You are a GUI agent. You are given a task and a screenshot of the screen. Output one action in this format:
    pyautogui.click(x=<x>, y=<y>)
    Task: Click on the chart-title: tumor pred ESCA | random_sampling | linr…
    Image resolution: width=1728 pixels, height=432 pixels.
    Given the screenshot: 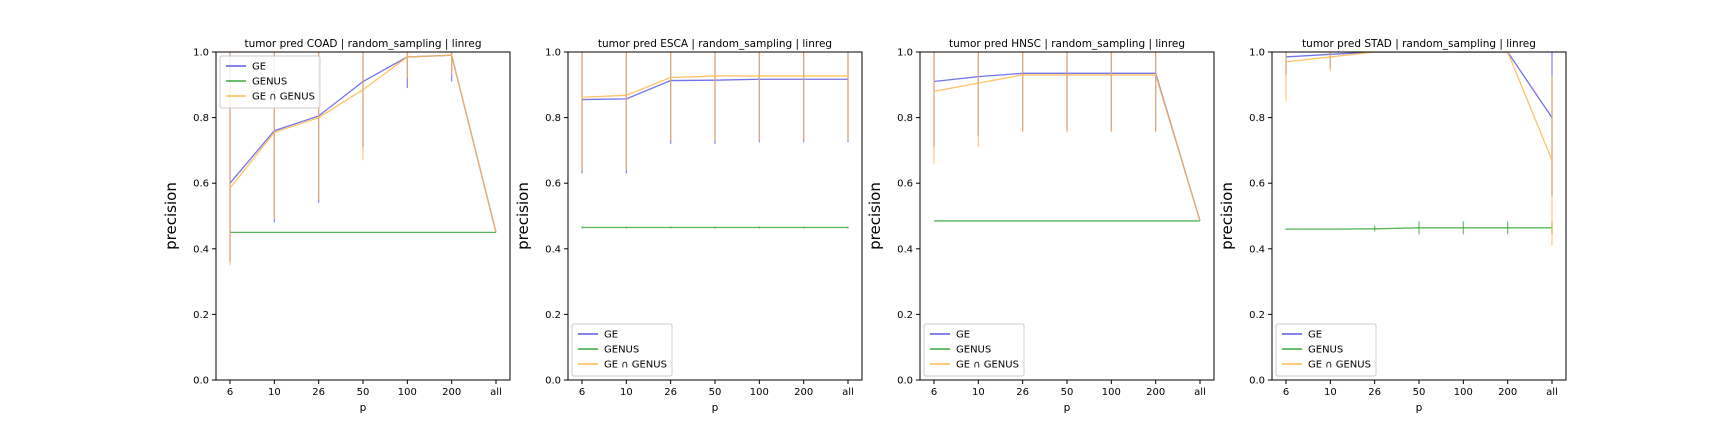 What is the action you would take?
    pyautogui.click(x=715, y=44)
    